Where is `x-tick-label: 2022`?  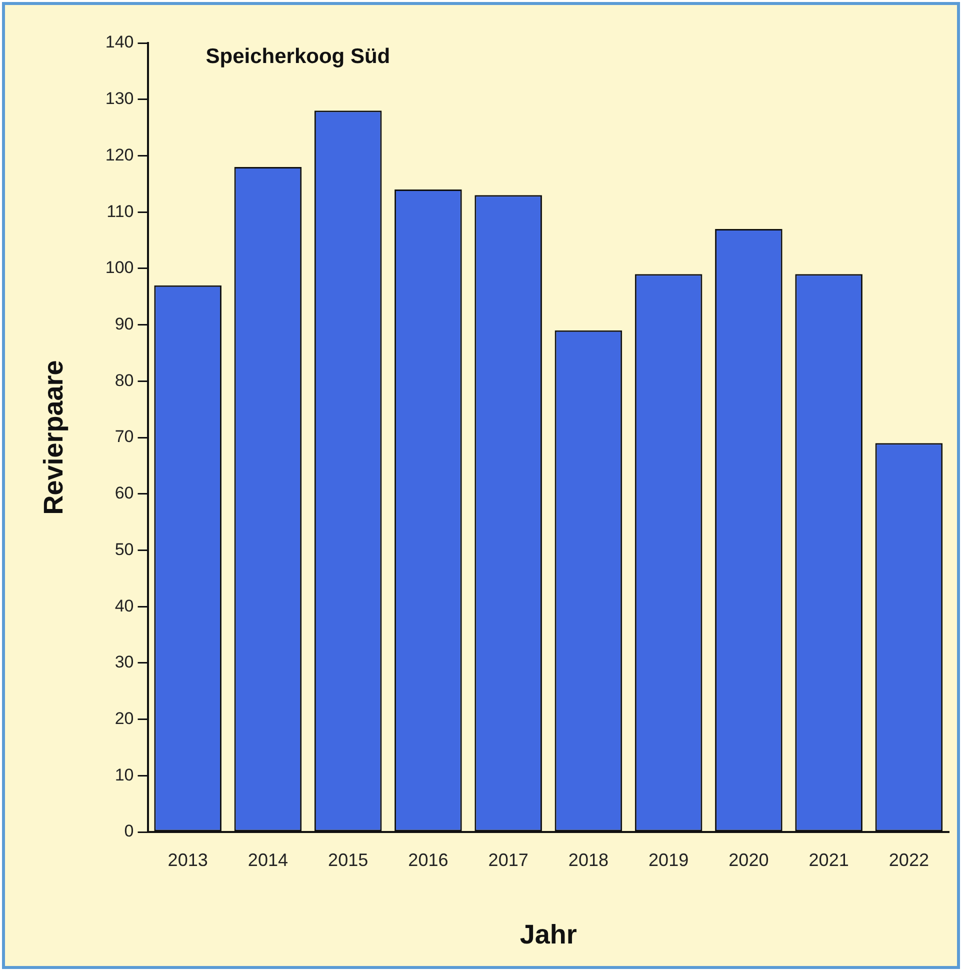 x-tick-label: 2022 is located at coordinates (908, 860).